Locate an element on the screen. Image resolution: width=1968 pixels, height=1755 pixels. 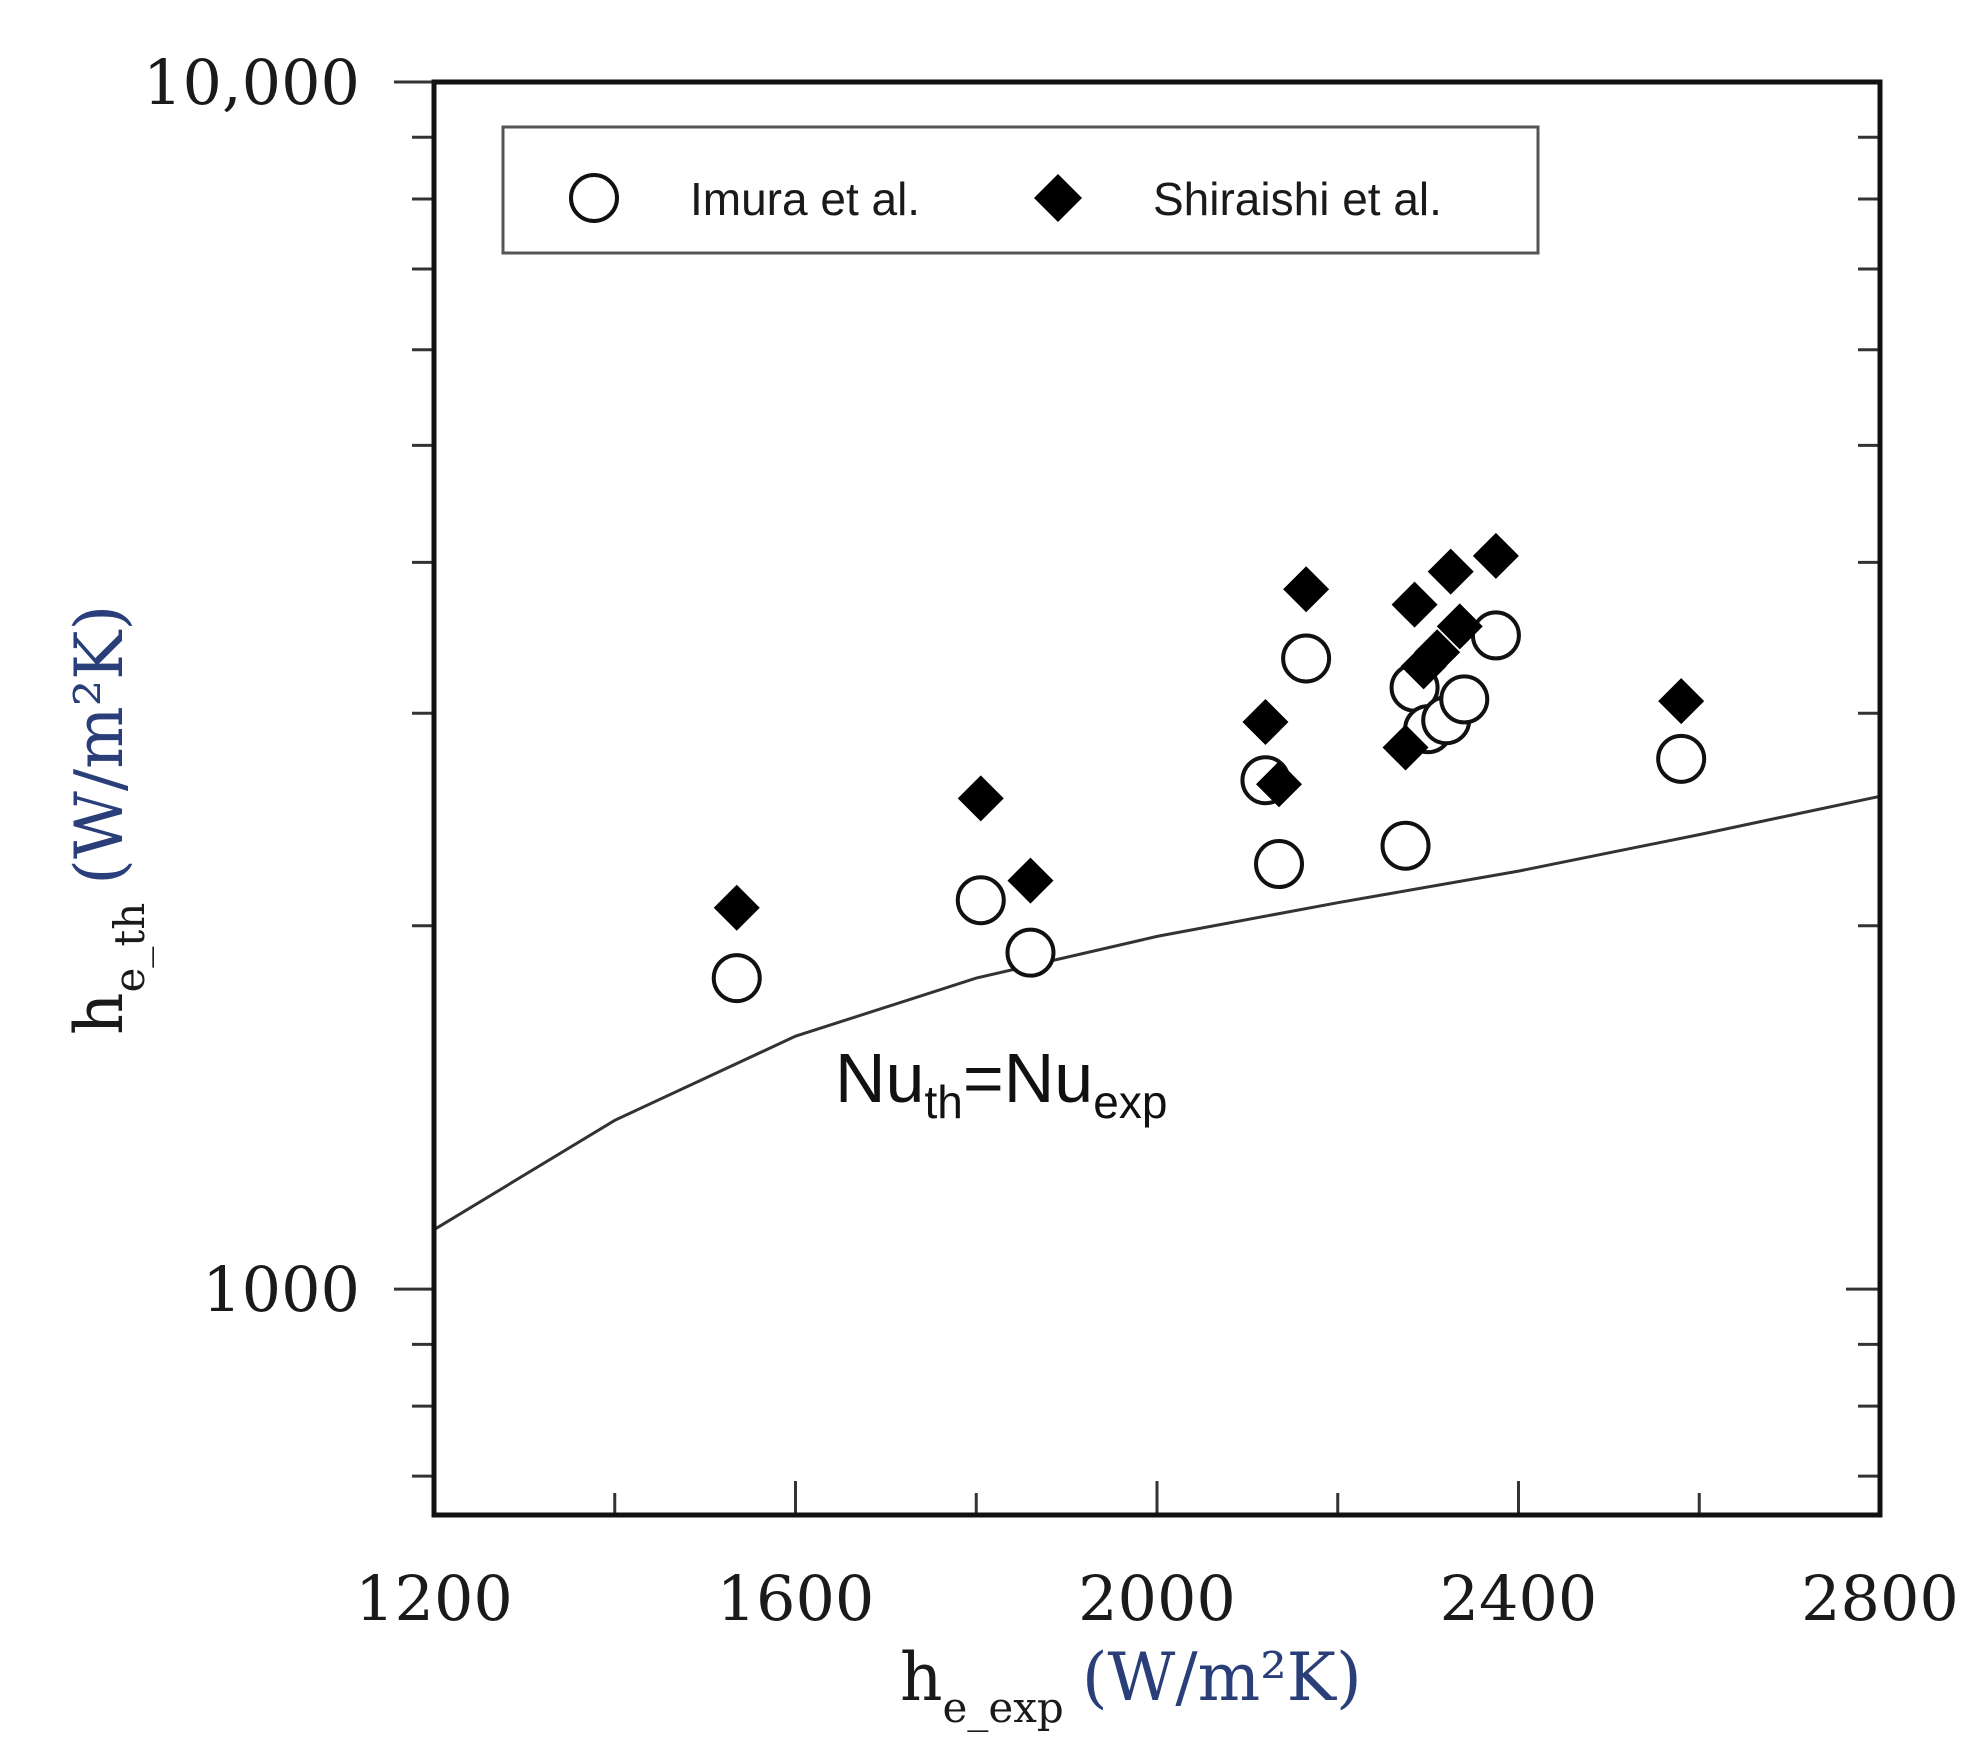
y-tick-label: 1000 is located at coordinates (281, 1289).